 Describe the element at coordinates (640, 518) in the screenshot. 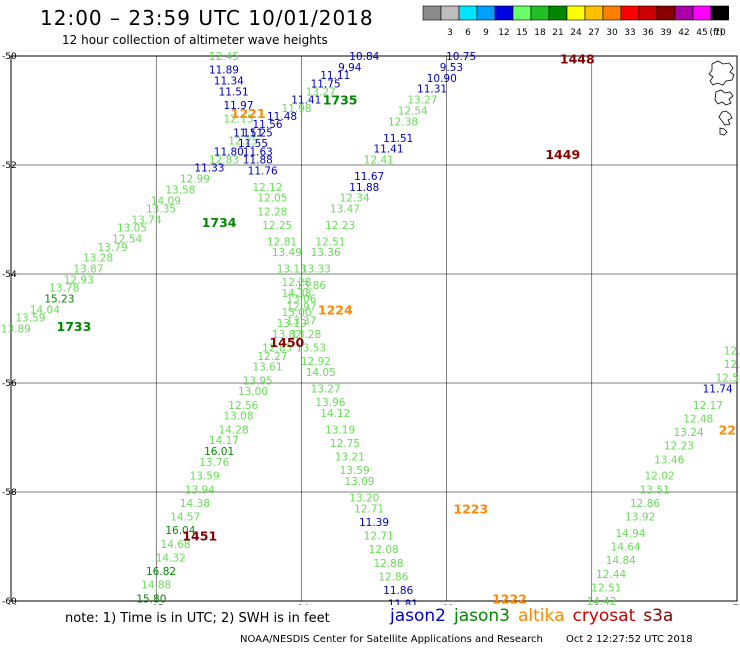

I see `wave-height-value: 13.92` at that location.